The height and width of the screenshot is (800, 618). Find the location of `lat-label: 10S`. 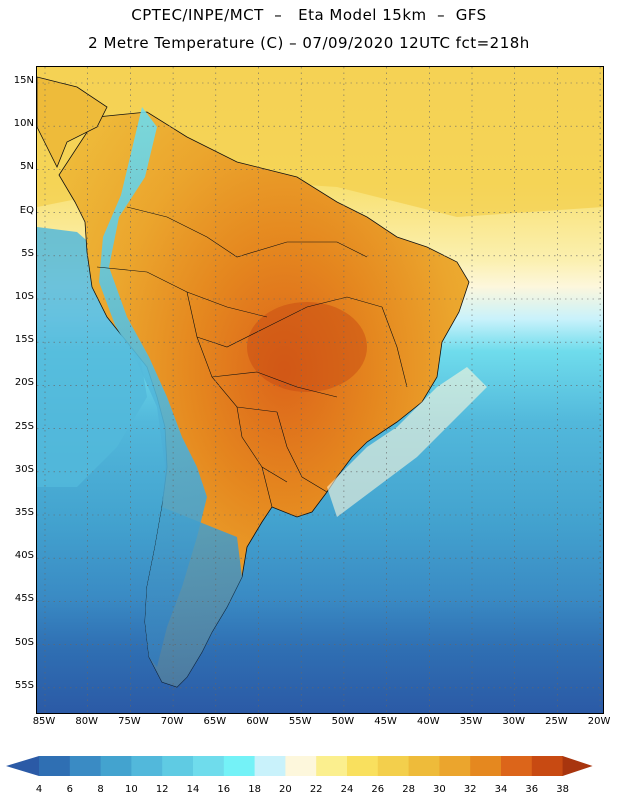

lat-label: 10S is located at coordinates (24, 296).